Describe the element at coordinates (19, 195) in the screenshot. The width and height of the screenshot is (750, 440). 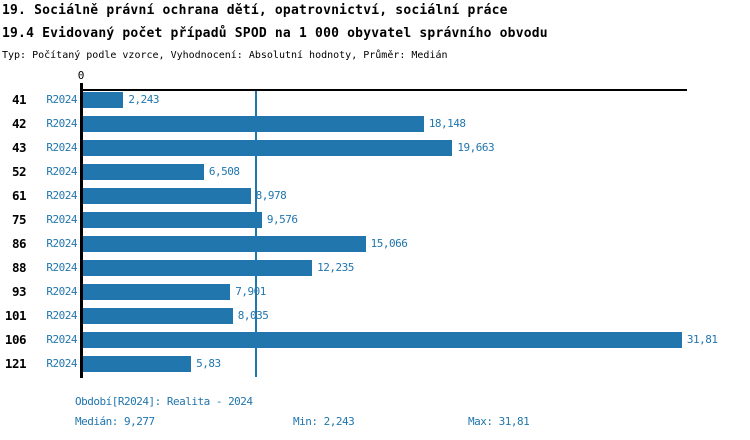
I see `row-category-label: 61` at that location.